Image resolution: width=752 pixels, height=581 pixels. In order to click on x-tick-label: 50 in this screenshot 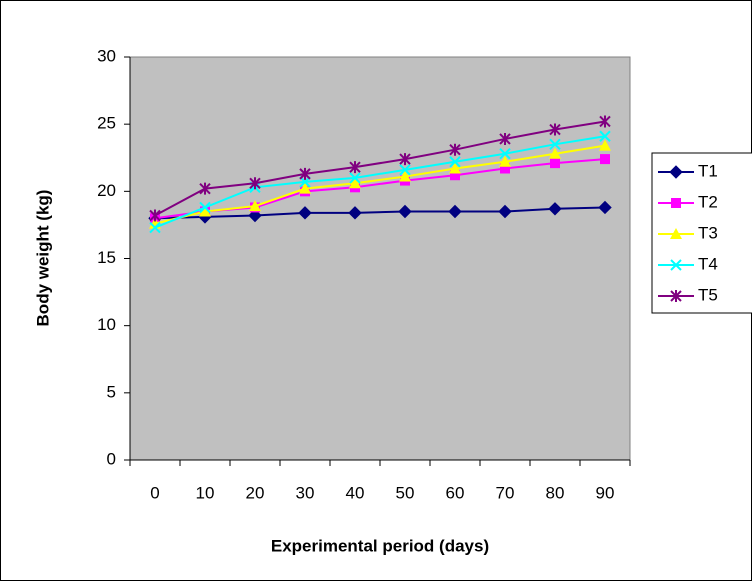, I will do `click(405, 492)`.